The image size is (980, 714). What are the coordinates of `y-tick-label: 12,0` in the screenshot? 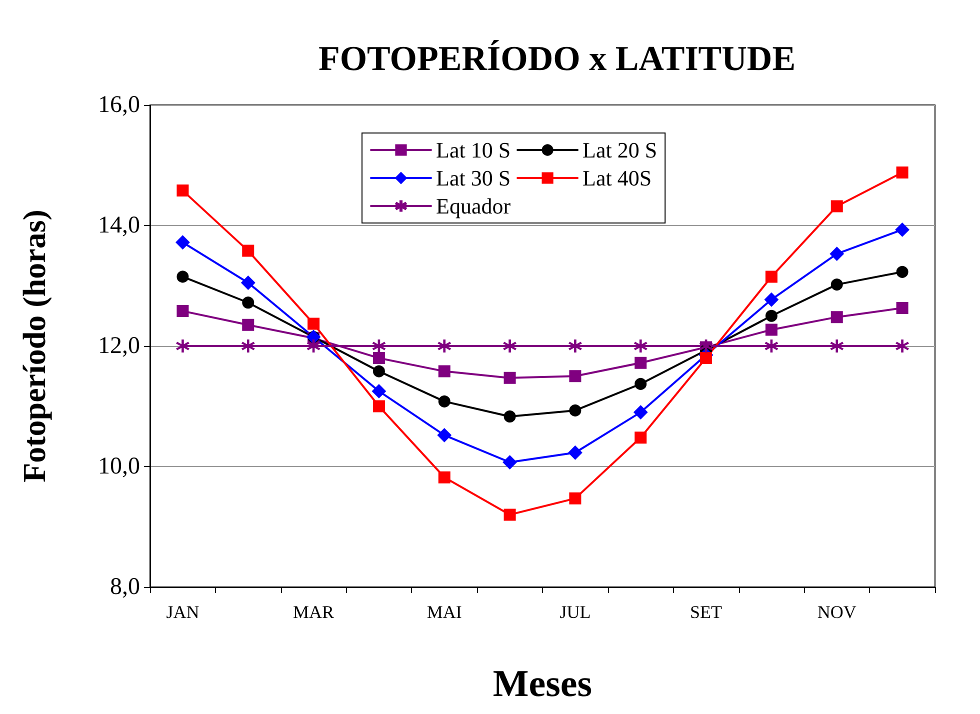 It's located at (119, 346).